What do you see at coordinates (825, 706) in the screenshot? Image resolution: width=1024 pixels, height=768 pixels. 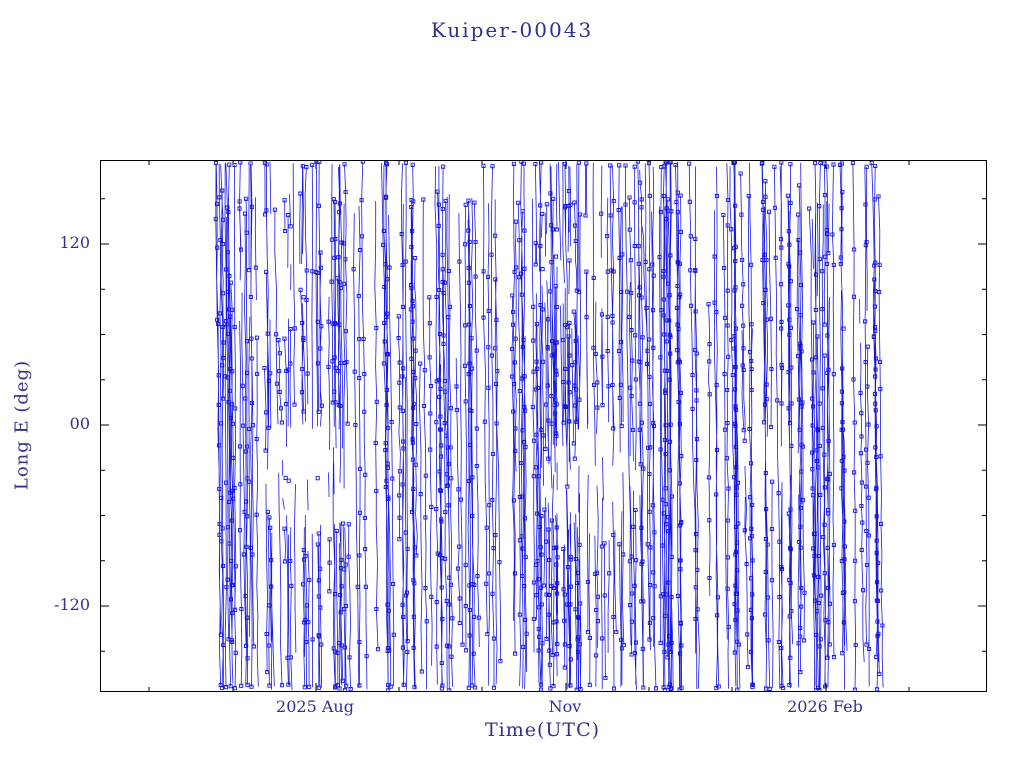 I see `x-tick-label: 2026 Feb` at bounding box center [825, 706].